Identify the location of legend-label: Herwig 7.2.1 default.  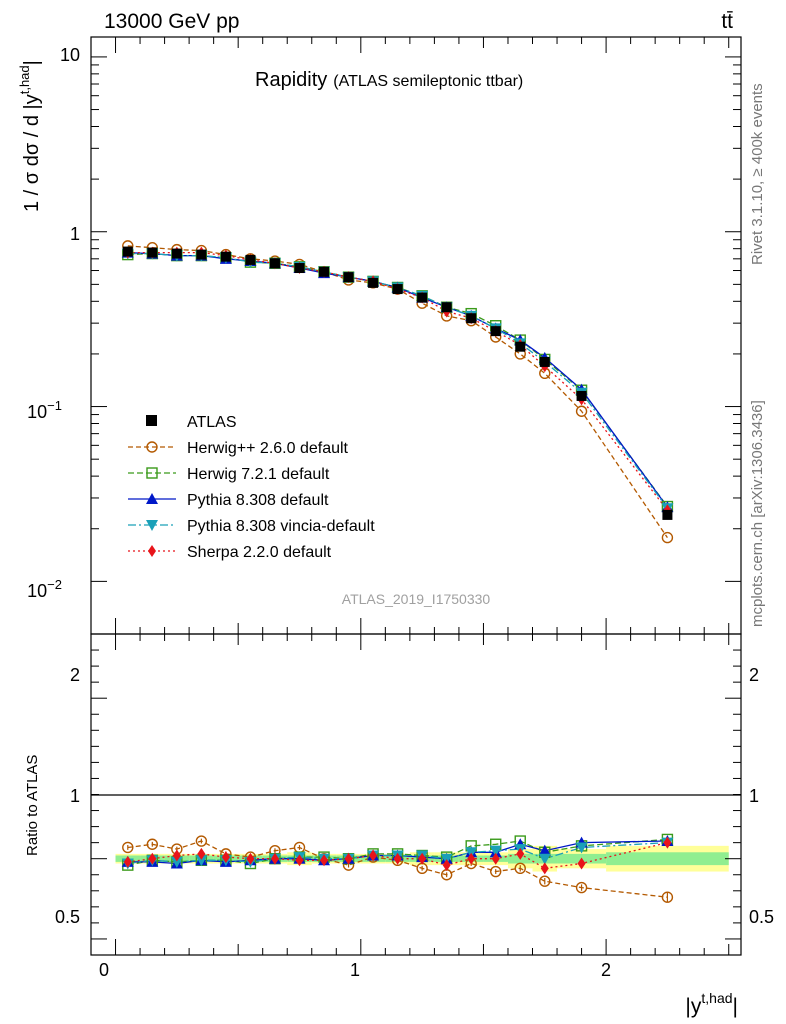
(258, 474).